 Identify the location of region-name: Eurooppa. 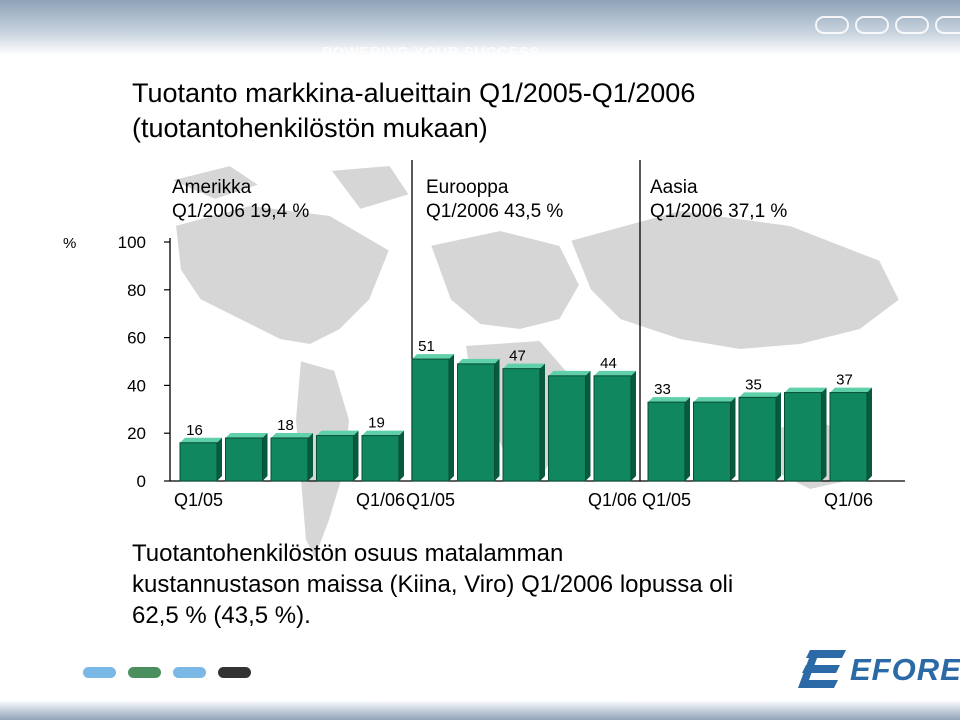
(467, 187).